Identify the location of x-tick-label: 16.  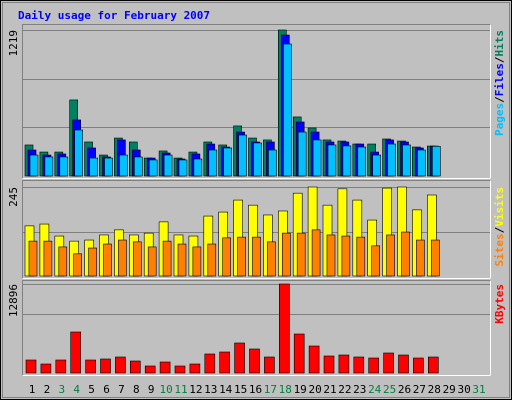
(255, 389).